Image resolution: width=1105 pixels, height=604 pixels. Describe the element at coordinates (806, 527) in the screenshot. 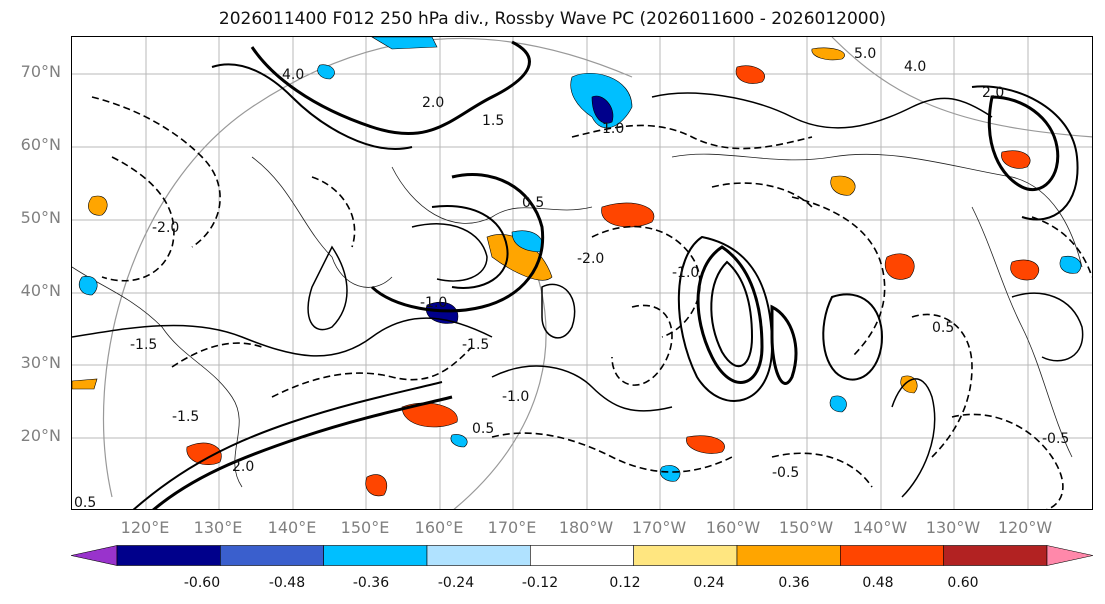

I see `lon-label: 150°W` at that location.